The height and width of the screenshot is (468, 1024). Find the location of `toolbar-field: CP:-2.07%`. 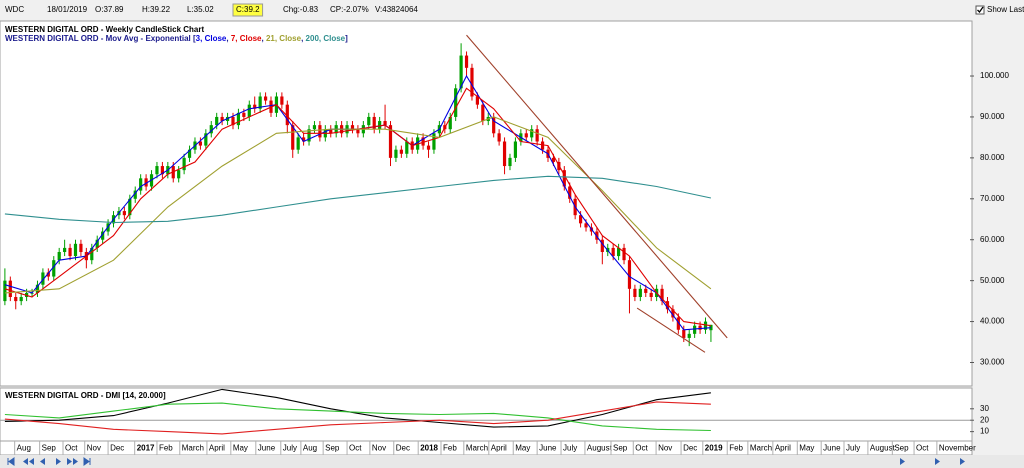

toolbar-field: CP:-2.07% is located at coordinates (349, 9).